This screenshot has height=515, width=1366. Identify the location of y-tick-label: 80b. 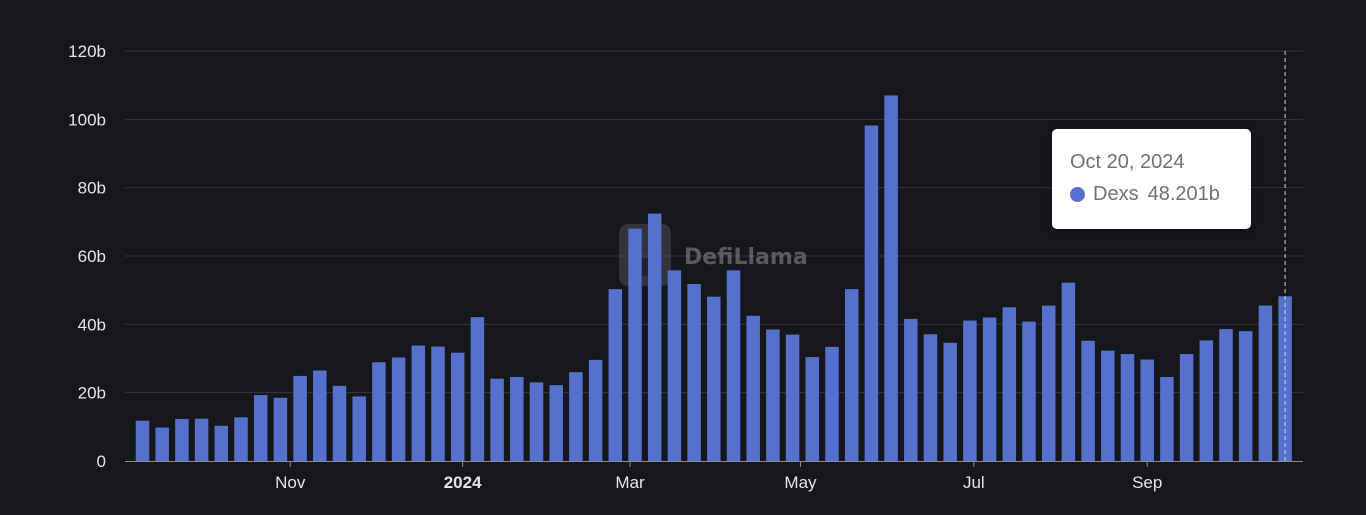
(92, 188).